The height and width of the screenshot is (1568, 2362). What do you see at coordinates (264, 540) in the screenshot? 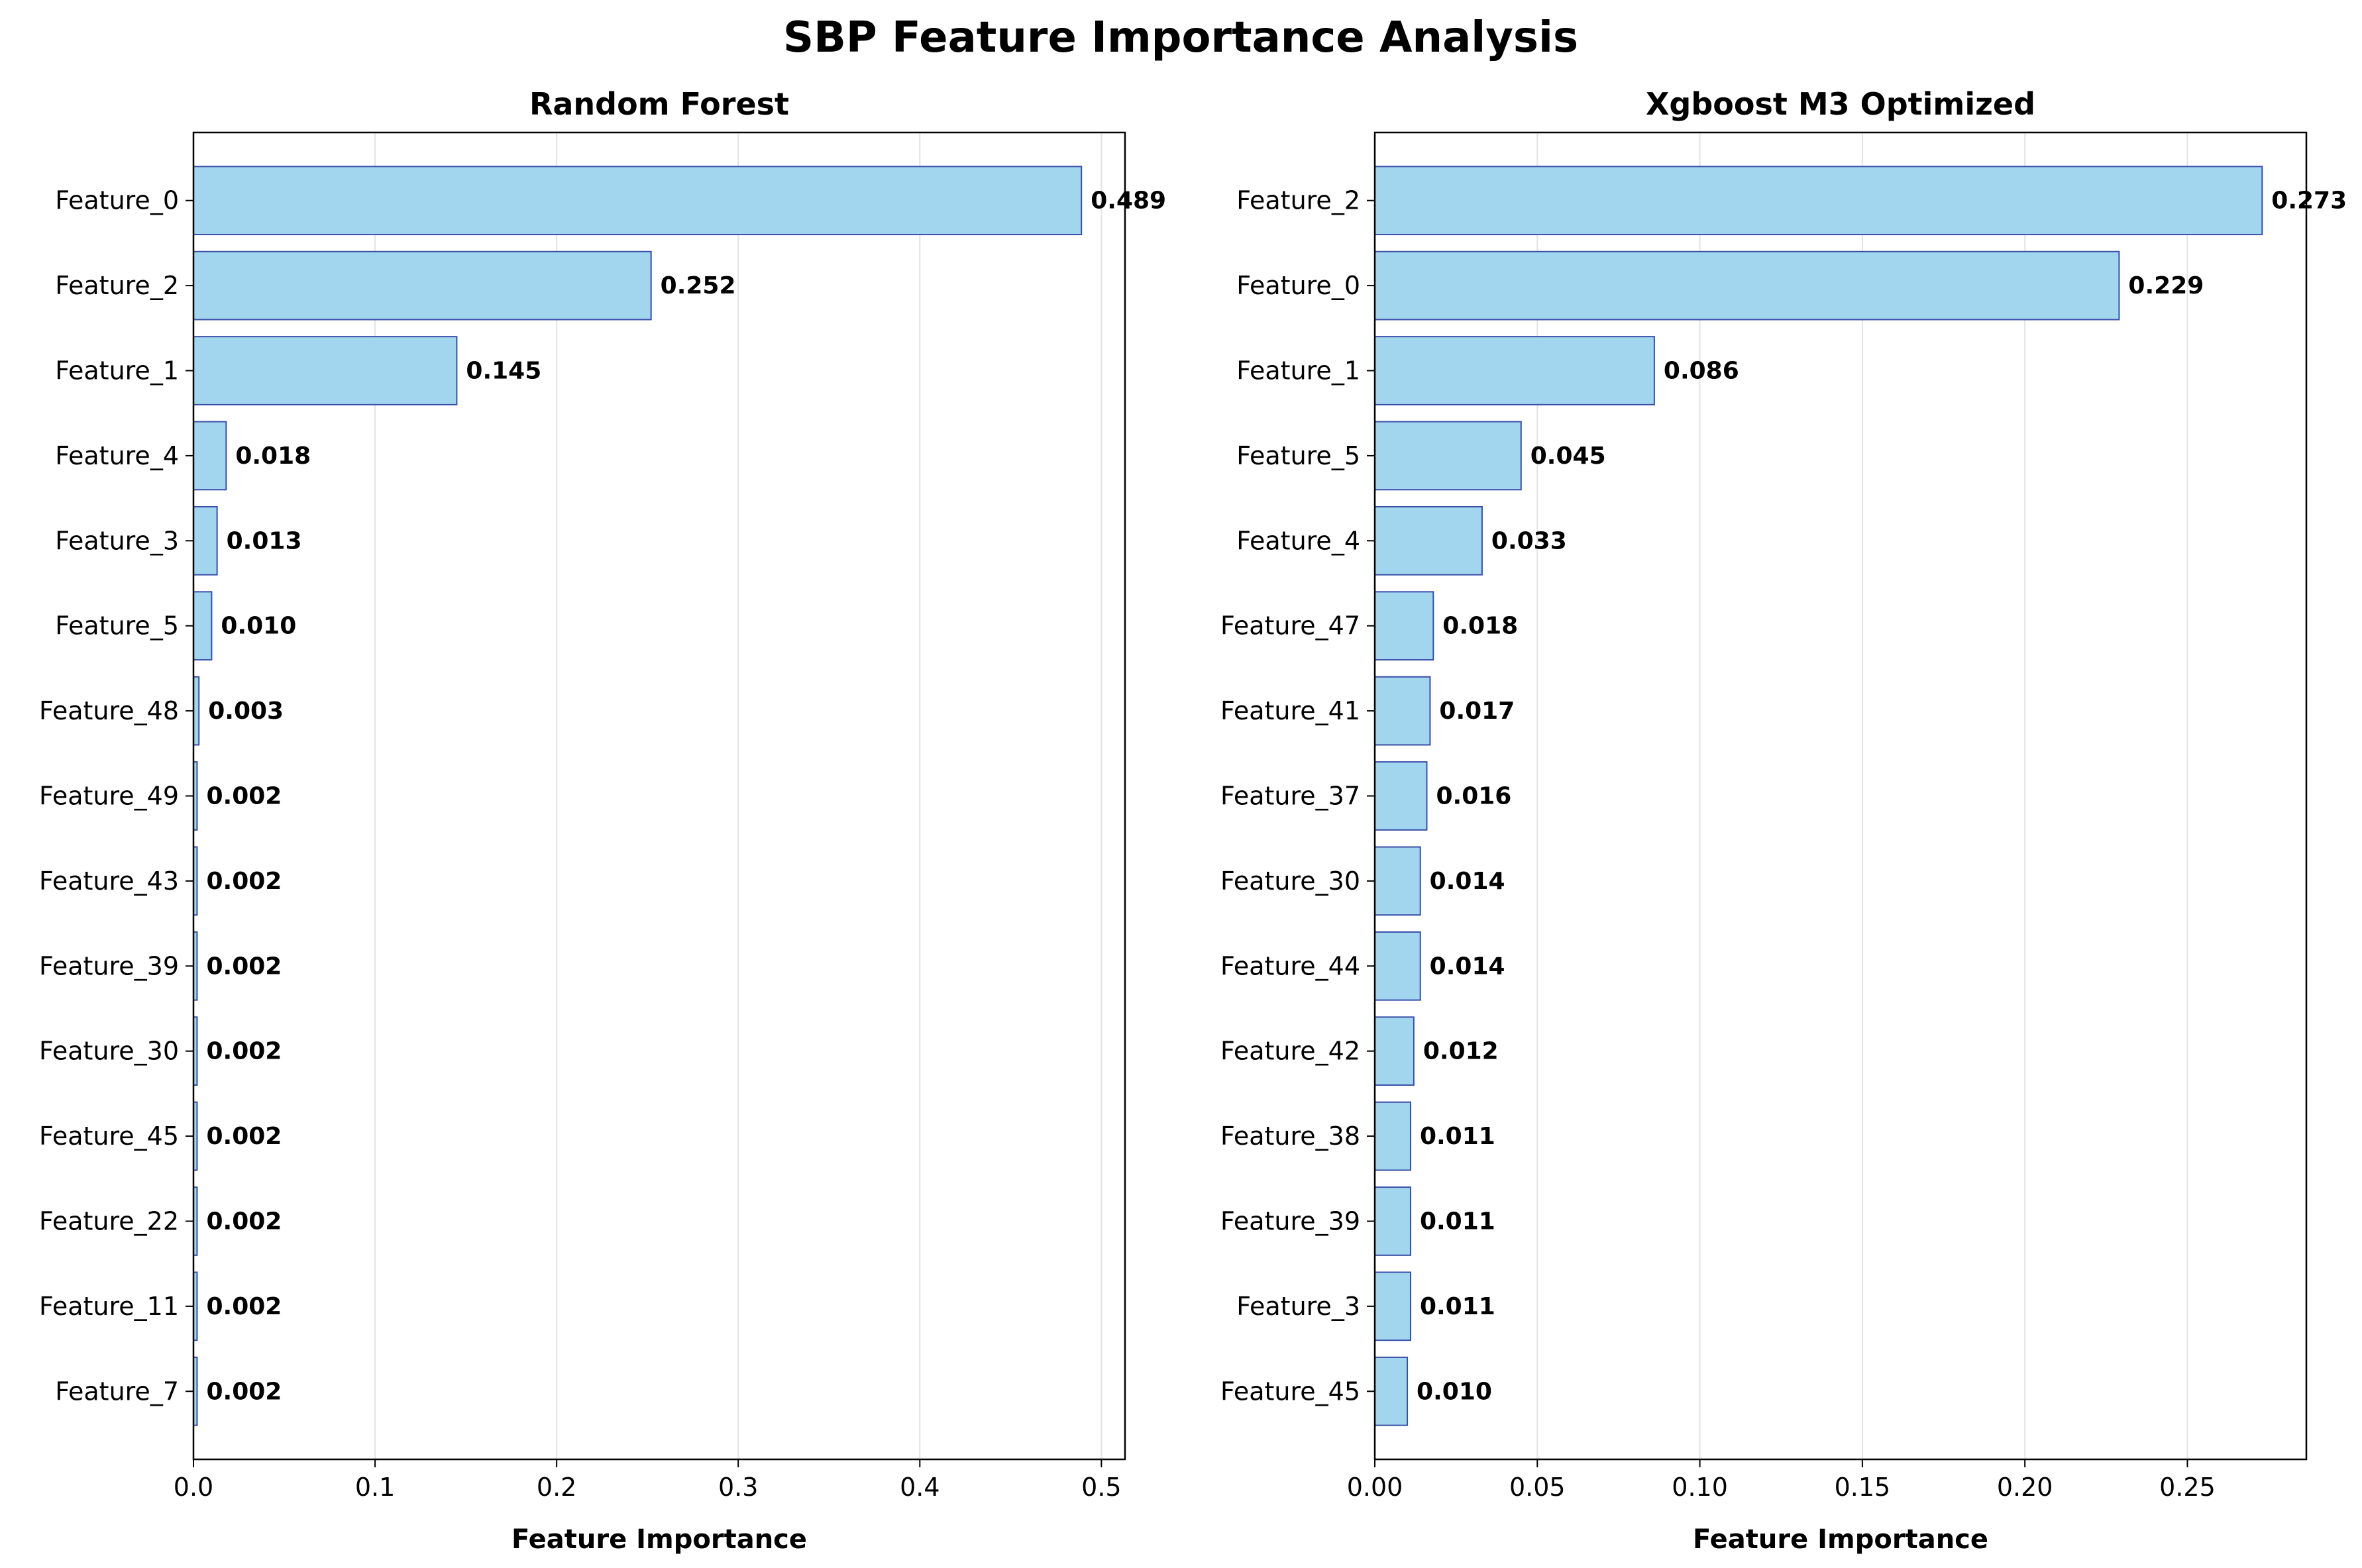
I see `value-label-feature-3: 0.013` at bounding box center [264, 540].